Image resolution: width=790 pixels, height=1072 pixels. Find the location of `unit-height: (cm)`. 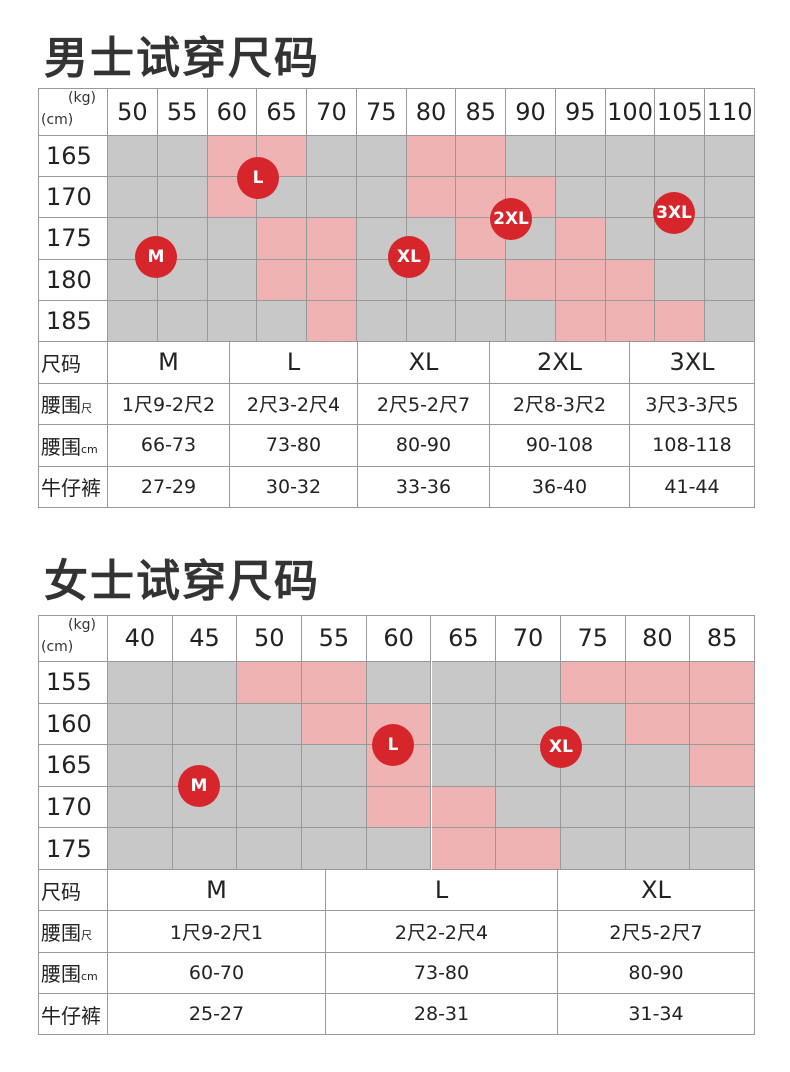

unit-height: (cm) is located at coordinates (57, 647).